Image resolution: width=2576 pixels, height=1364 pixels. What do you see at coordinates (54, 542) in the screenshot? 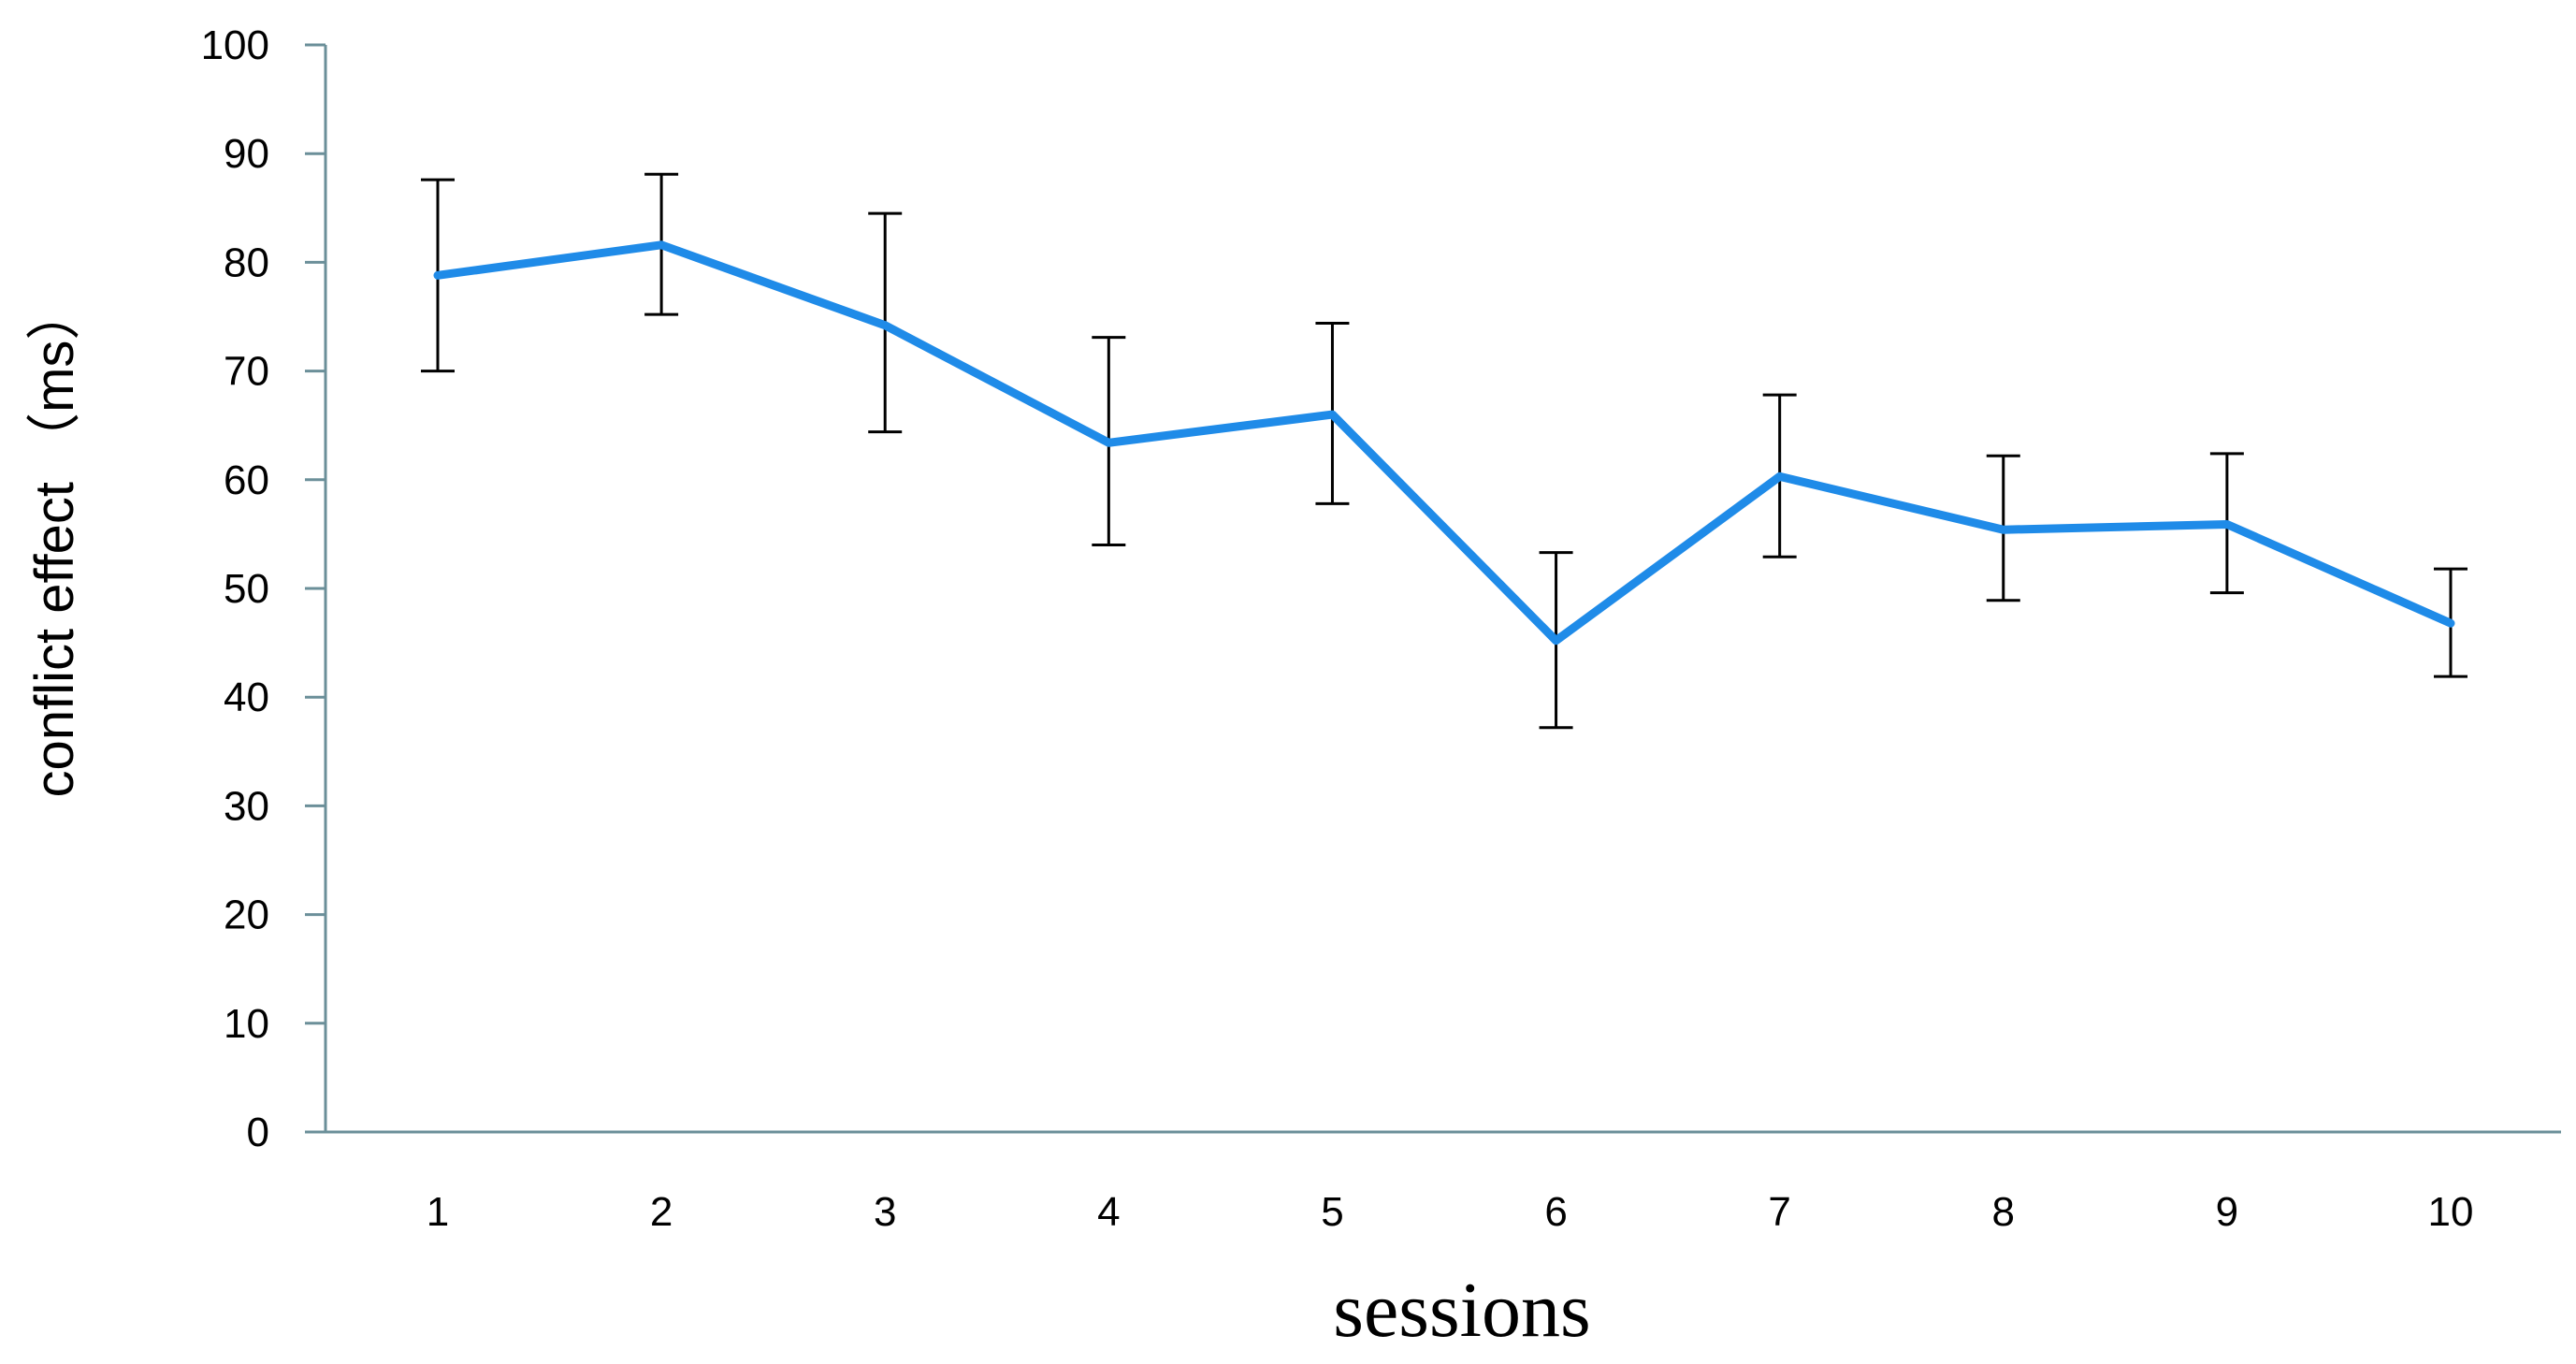
I see `y-axis-title: conflict effect （ms）` at bounding box center [54, 542].